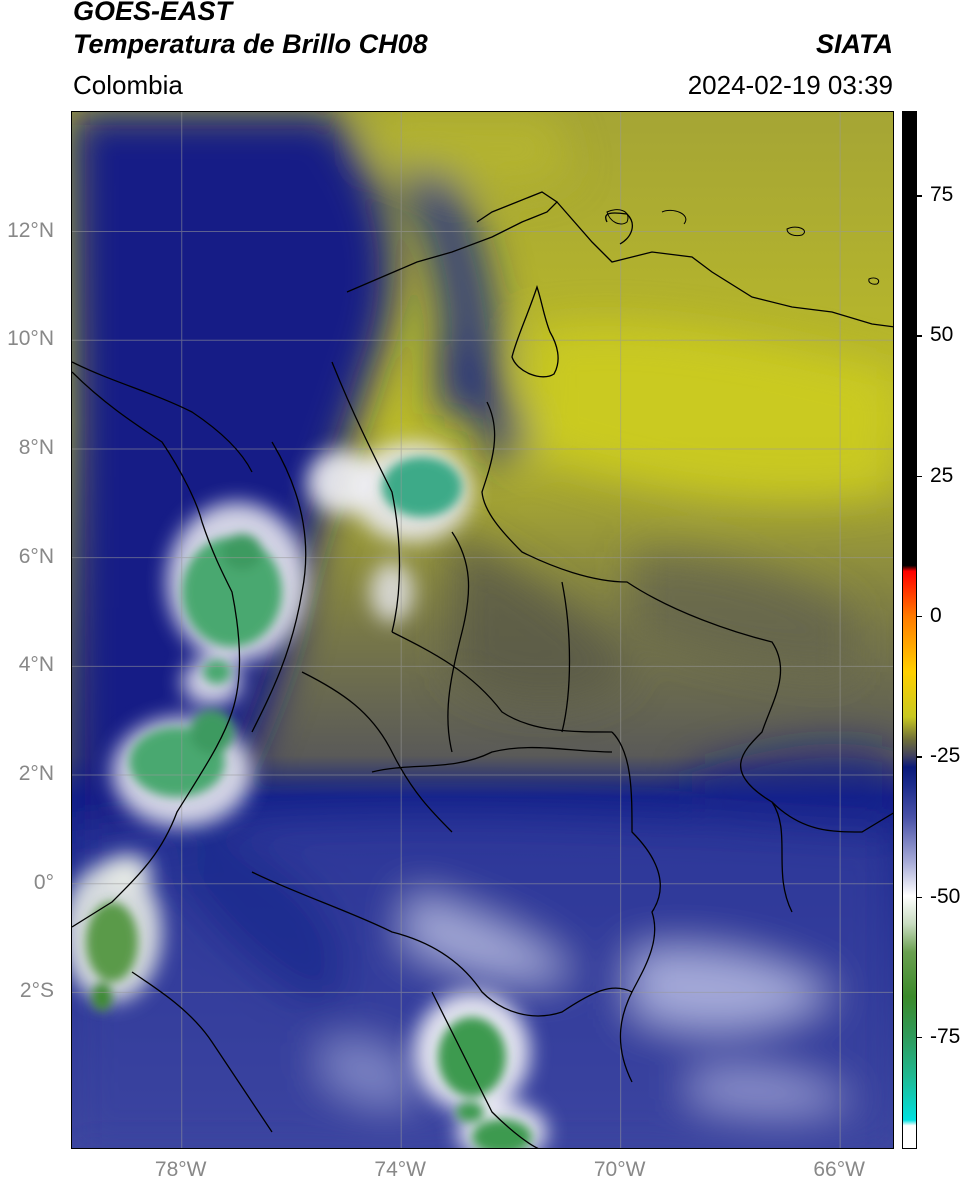 The image size is (966, 1190). Describe the element at coordinates (945, 756) in the screenshot. I see `colorbar-tick-label: -25` at that location.